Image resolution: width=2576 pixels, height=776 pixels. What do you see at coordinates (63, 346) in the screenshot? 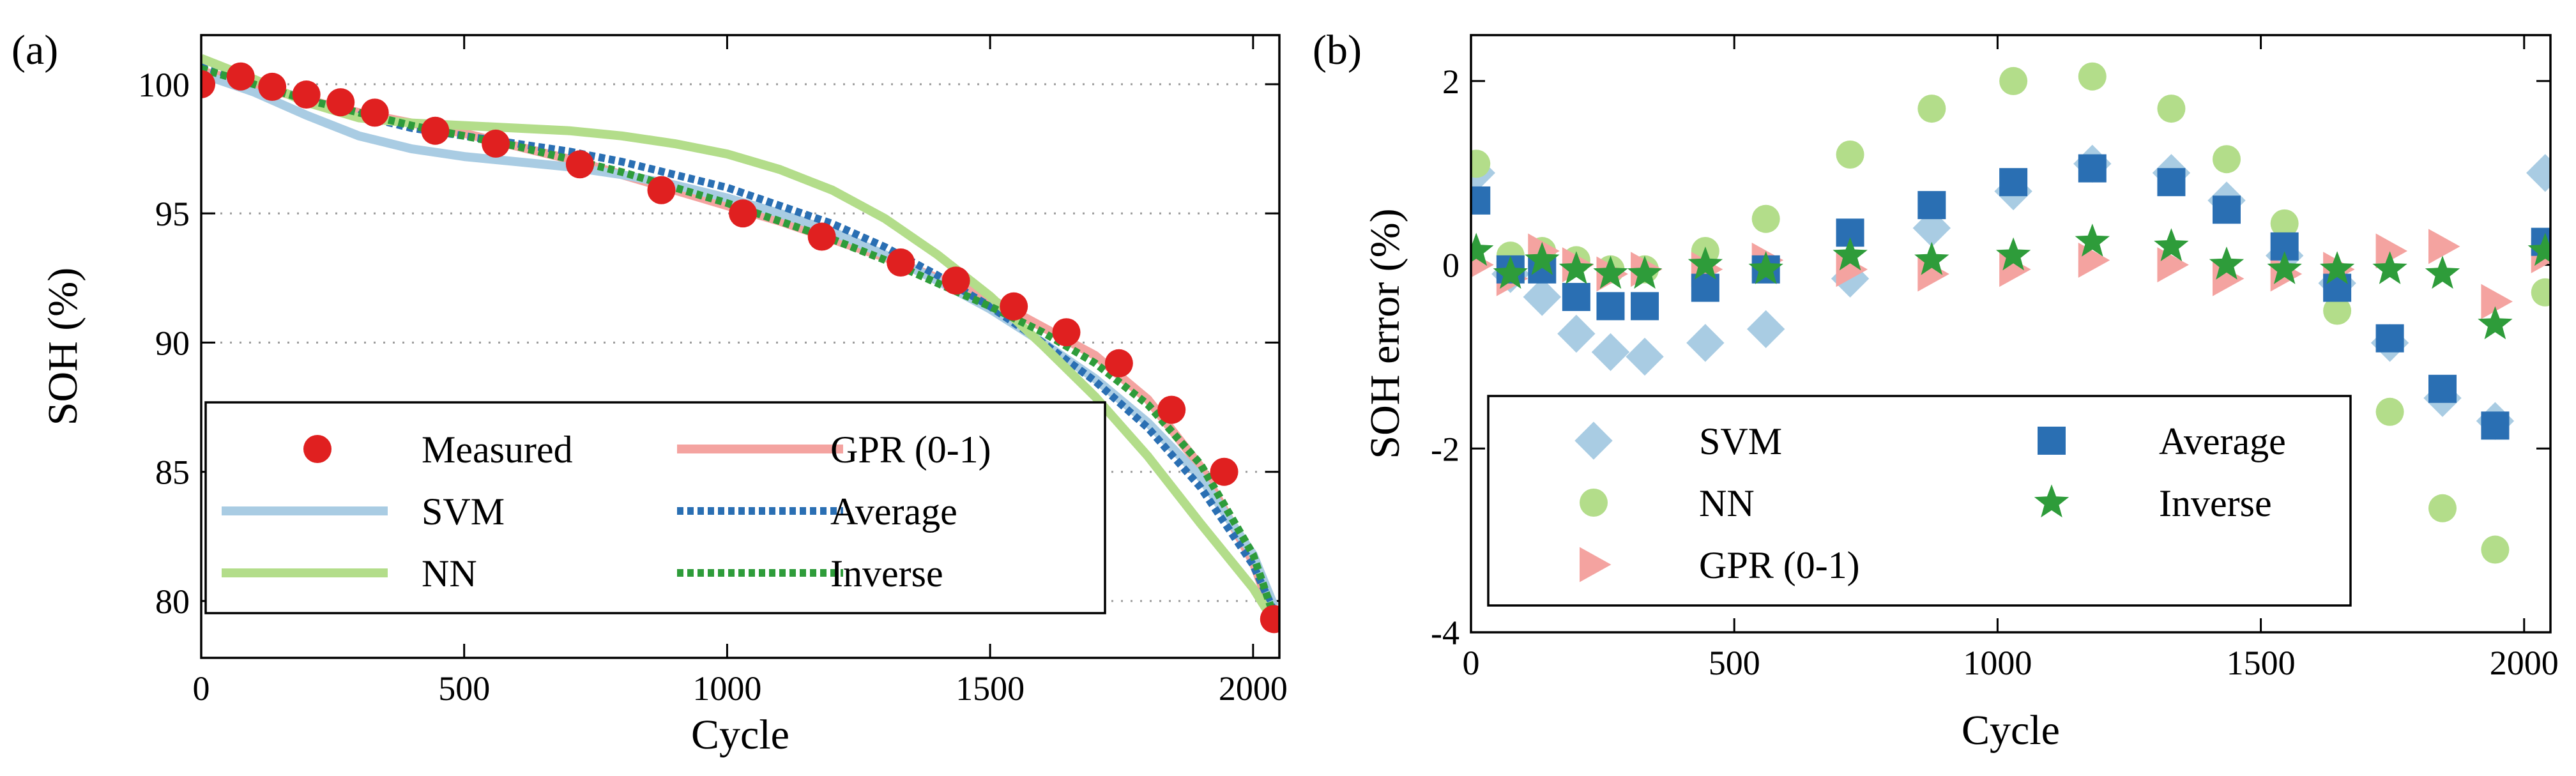
I see `y-axis-label-a: SOH (%)` at bounding box center [63, 346].